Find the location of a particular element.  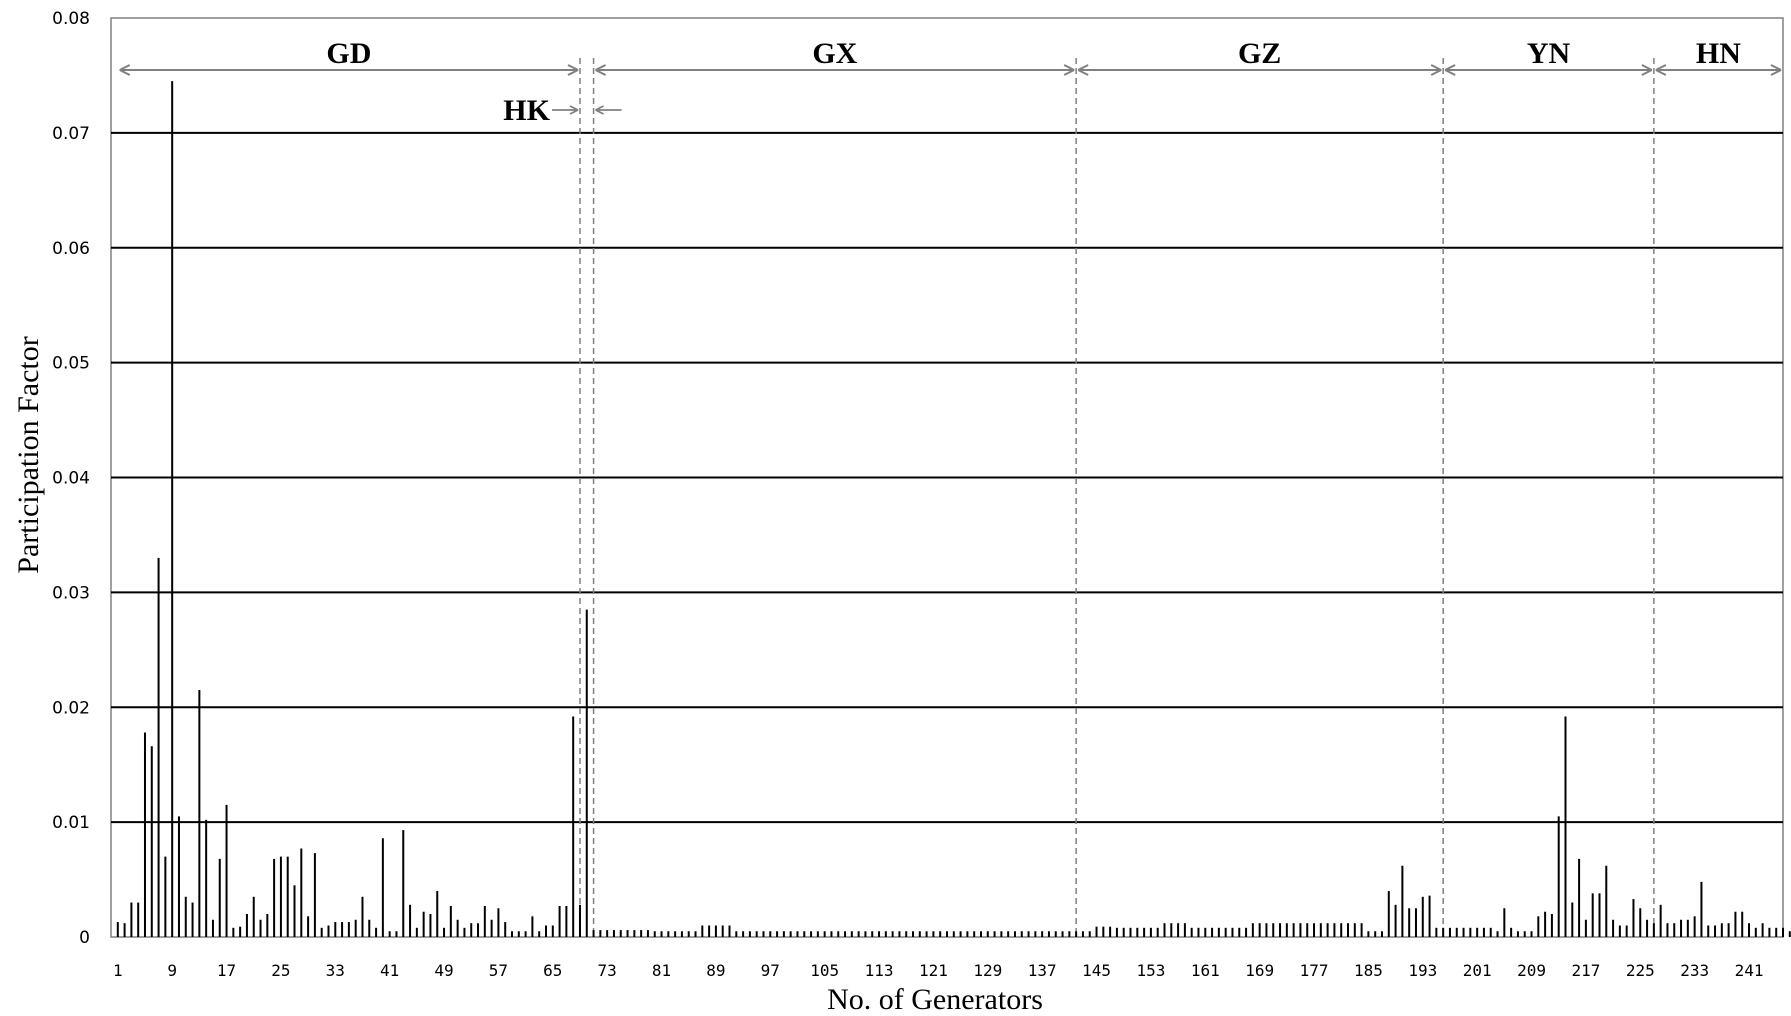

x-tick-label: 137 is located at coordinates (1042, 970).